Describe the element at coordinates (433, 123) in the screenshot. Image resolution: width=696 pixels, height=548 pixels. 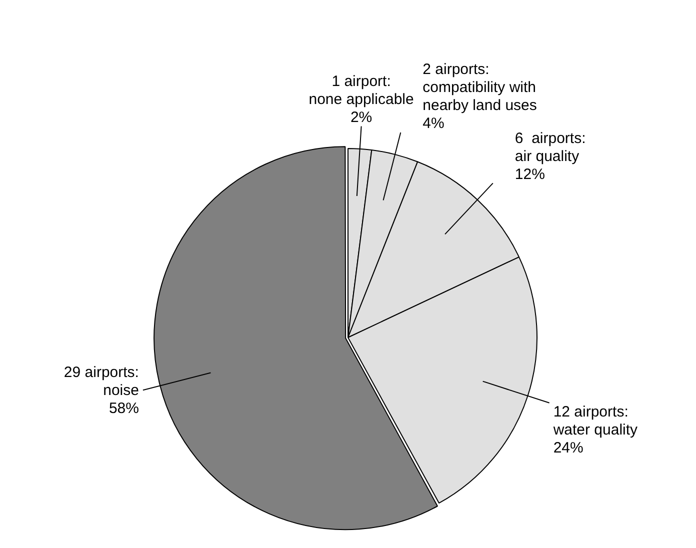
I see `data-label: 4%` at that location.